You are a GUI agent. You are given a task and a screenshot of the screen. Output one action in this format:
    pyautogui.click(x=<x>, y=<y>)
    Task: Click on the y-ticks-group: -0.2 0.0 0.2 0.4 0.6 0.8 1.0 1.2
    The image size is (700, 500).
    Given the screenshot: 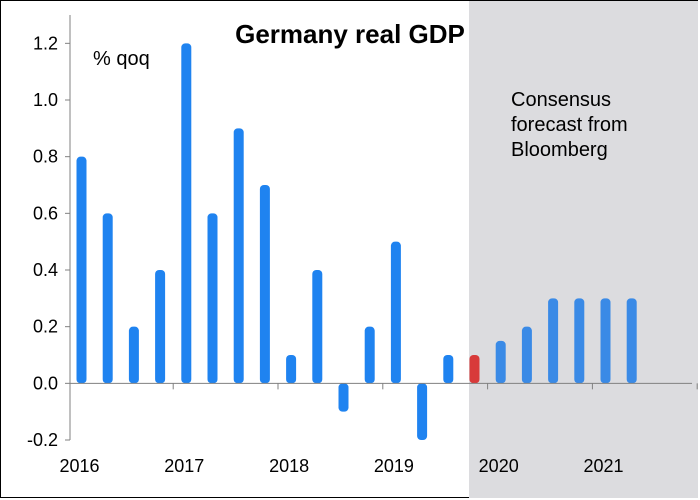 What is the action you would take?
    pyautogui.click(x=48, y=241)
    